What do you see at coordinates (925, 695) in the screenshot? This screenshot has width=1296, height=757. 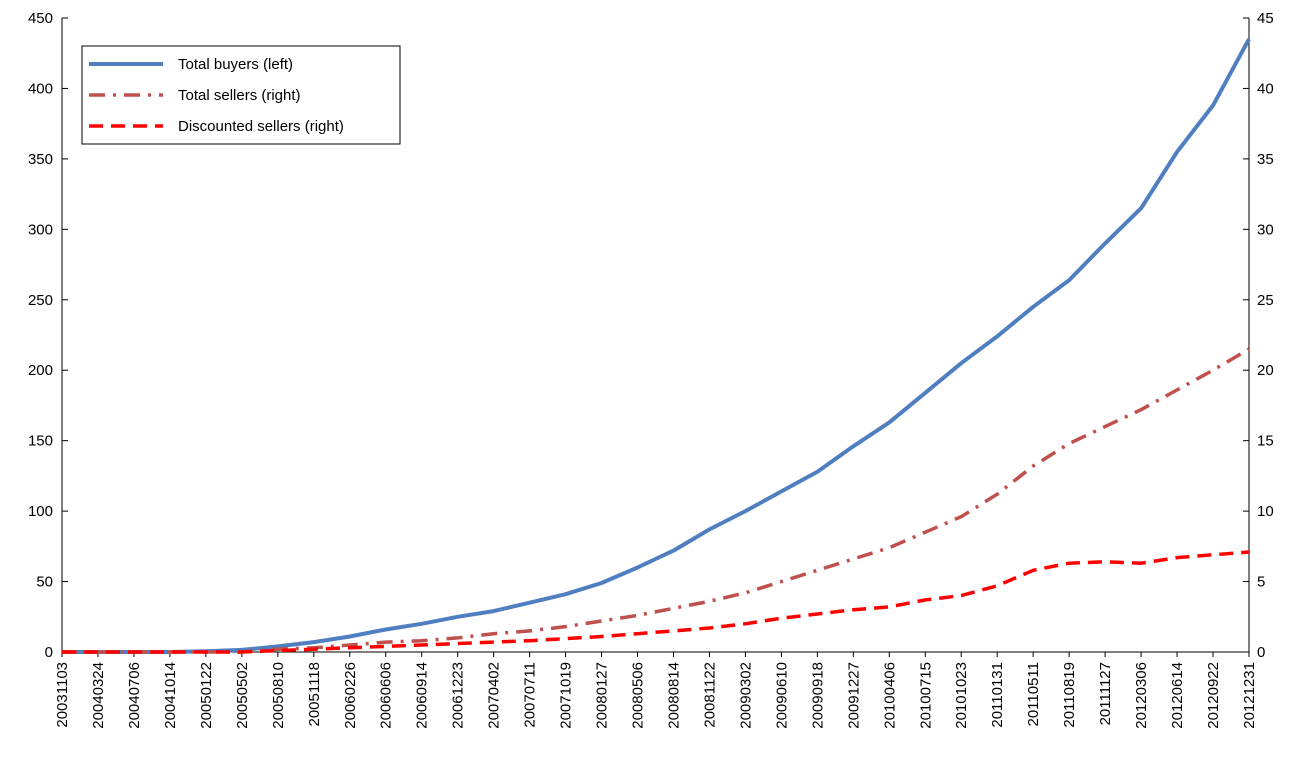 I see `x-tick-label: 20100715` at bounding box center [925, 695].